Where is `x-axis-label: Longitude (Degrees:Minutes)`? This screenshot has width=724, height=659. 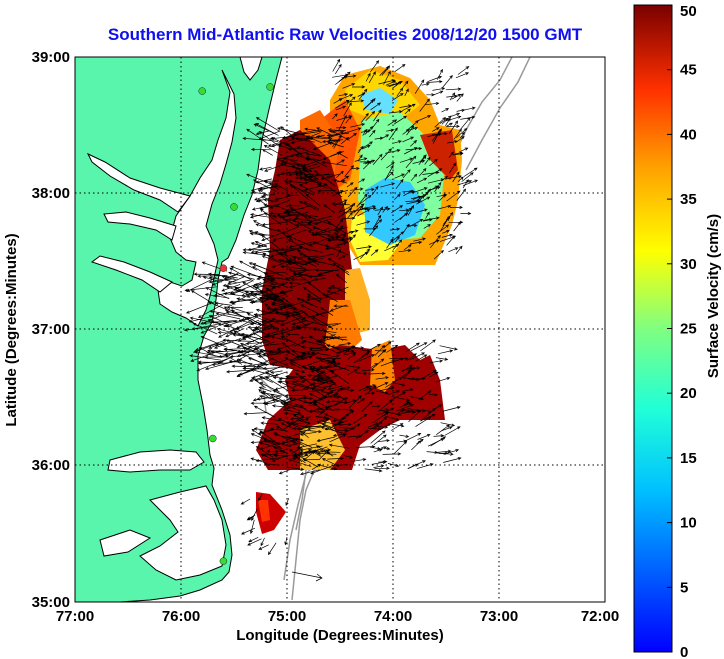
x-axis-label: Longitude (Degrees:Minutes) is located at coordinates (340, 635).